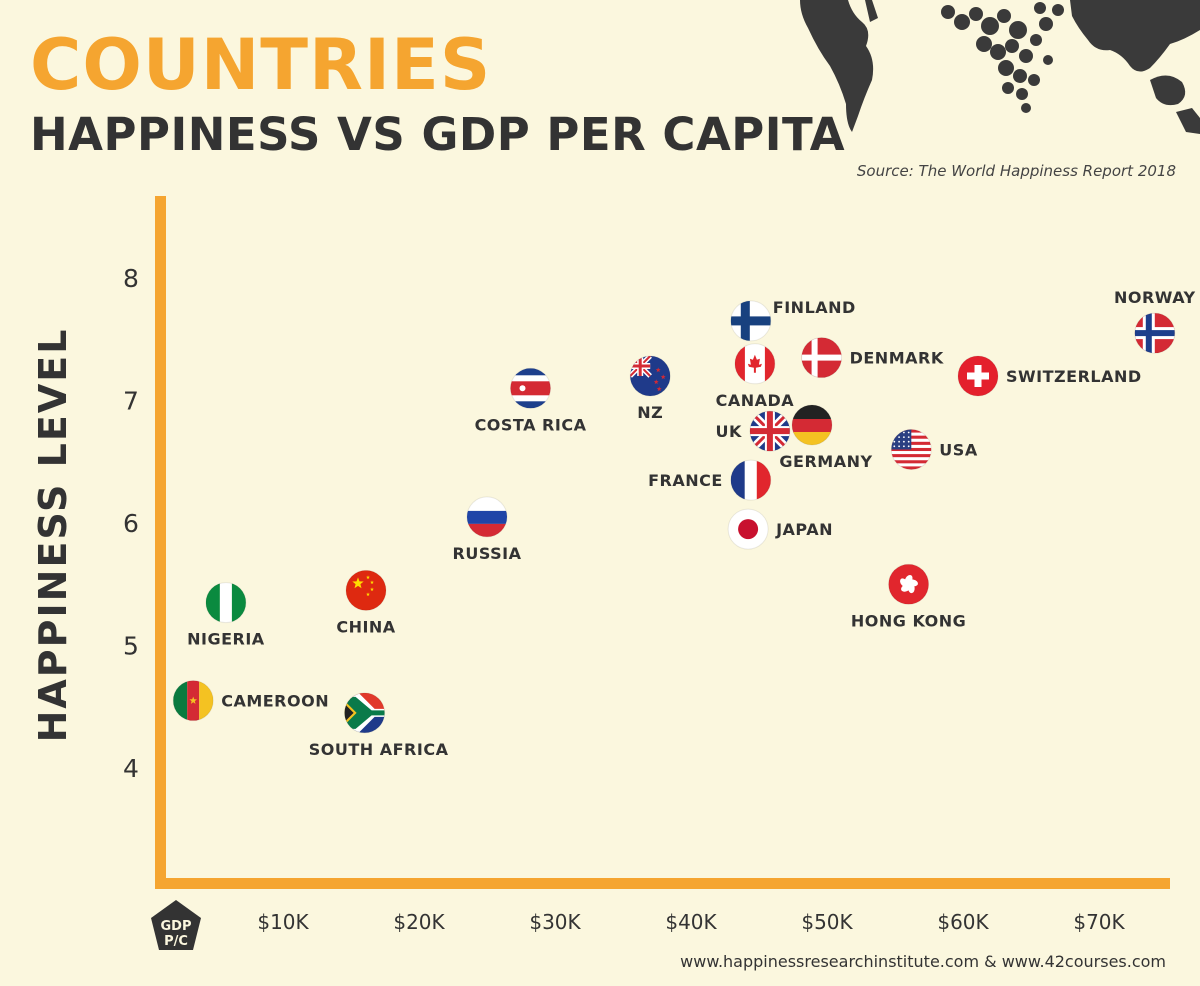  I want to click on point-label: GERMANY, so click(825, 461).